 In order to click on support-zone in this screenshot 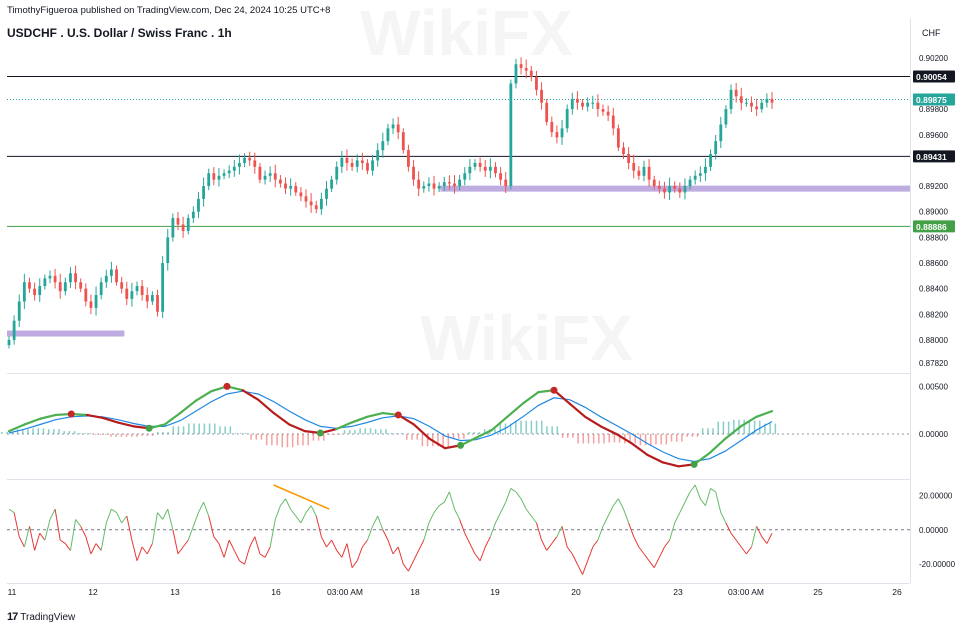, I will do `click(66, 333)`.